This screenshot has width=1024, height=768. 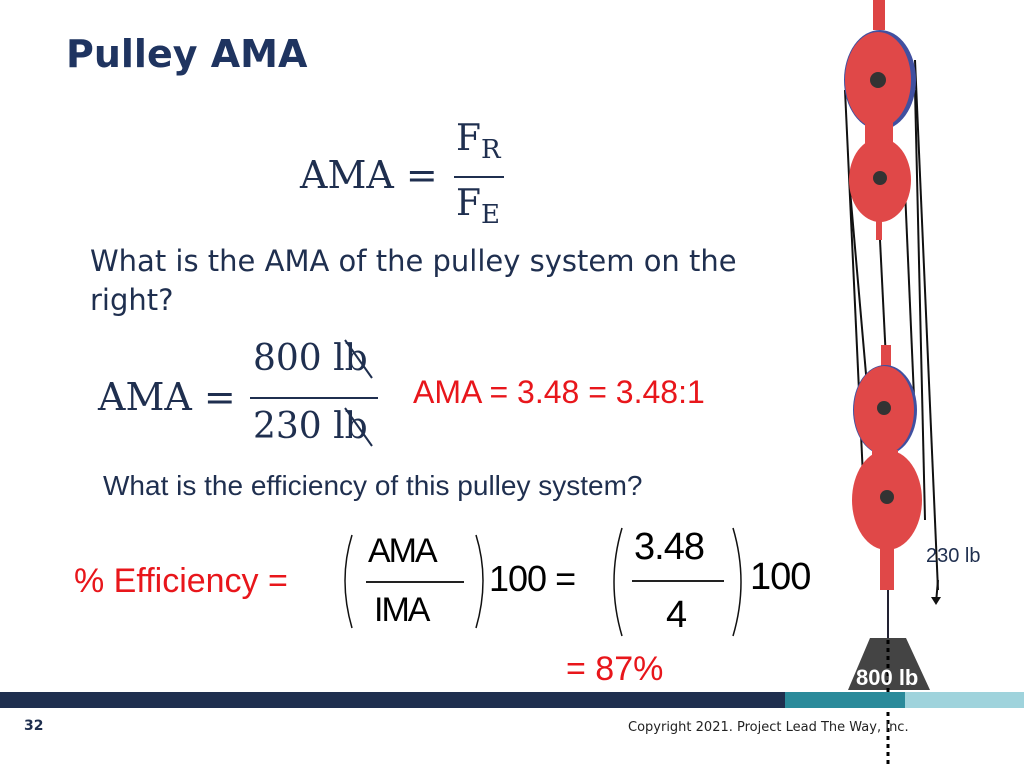 What do you see at coordinates (559, 392) in the screenshot?
I see `answer: AMA = 3.48 = 3.48:1` at bounding box center [559, 392].